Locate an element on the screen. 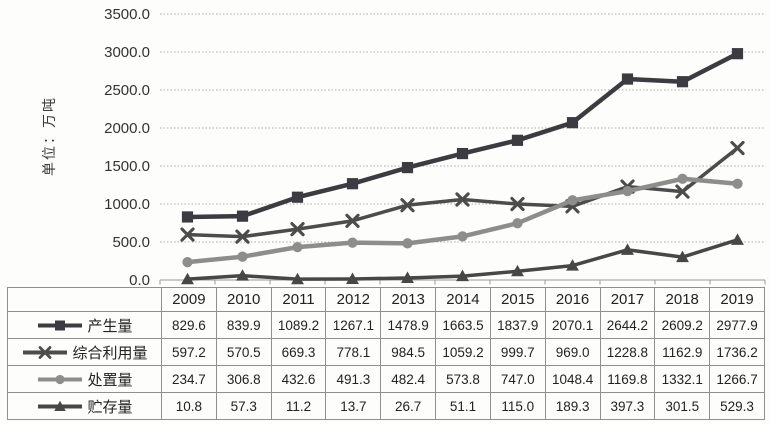 This screenshot has height=424, width=771. year-header: 2010 is located at coordinates (243, 299).